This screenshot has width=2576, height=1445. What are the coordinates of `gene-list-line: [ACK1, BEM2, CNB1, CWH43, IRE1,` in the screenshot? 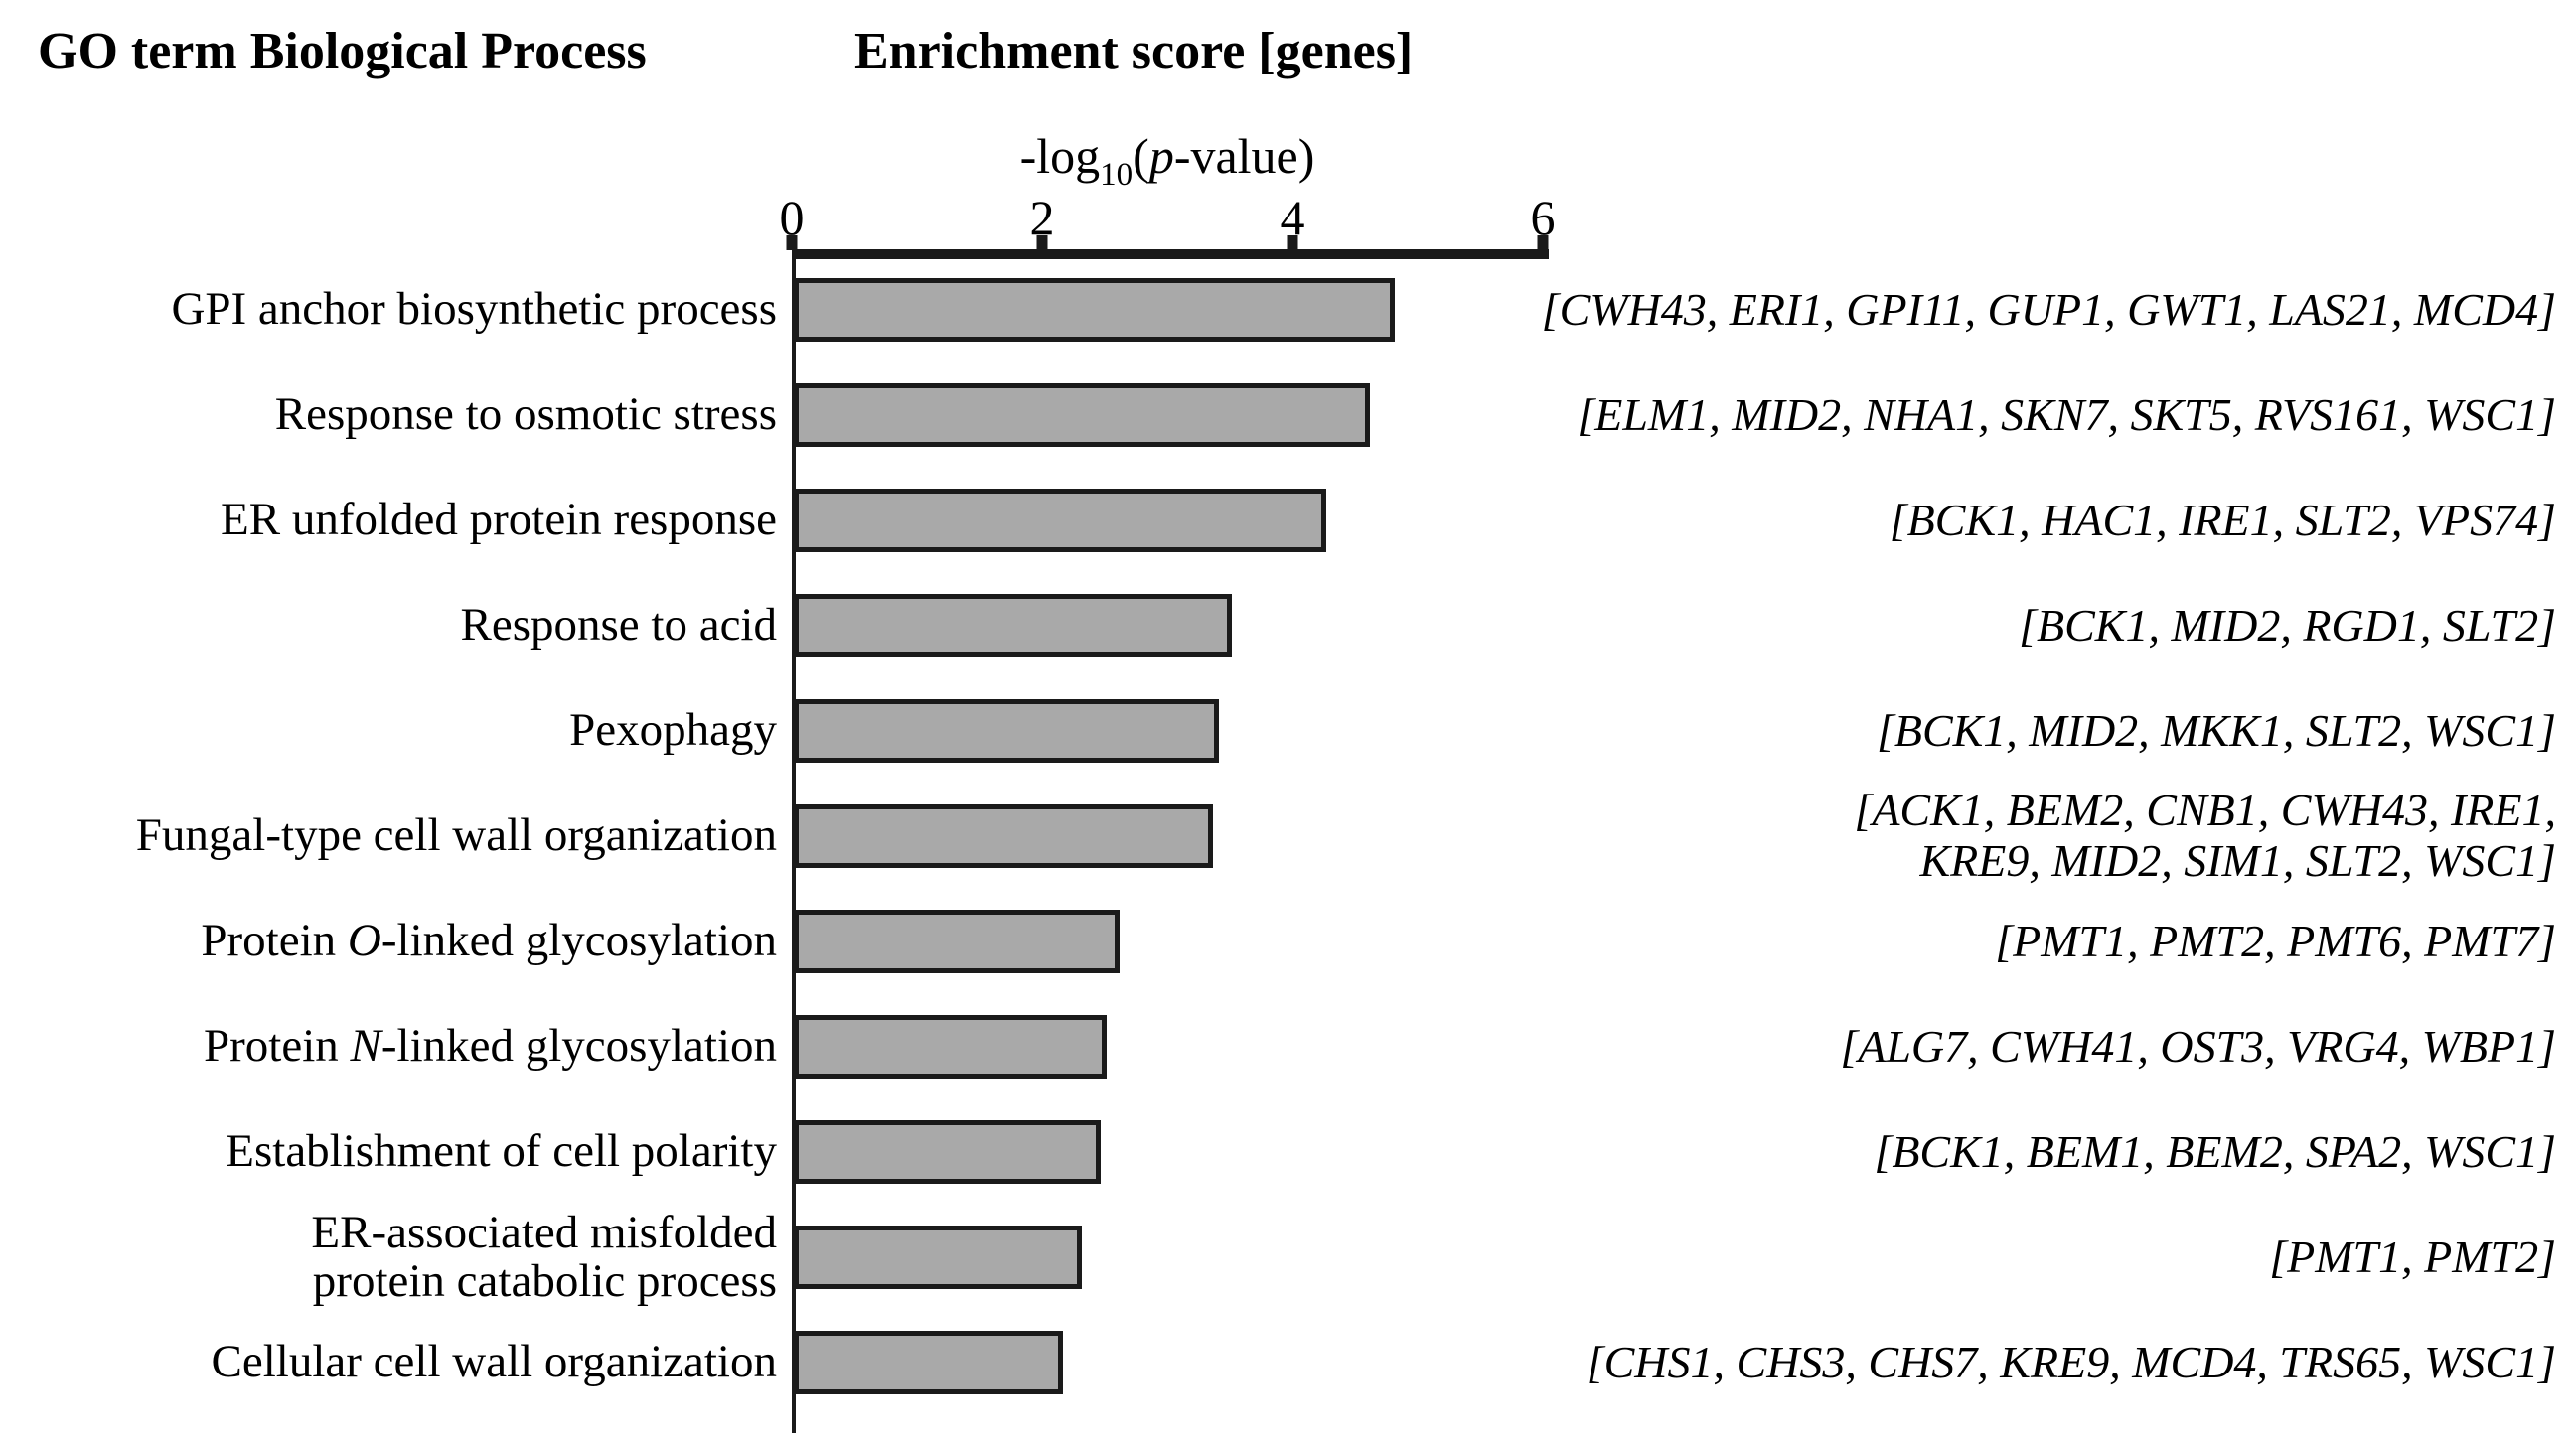 It's located at (2205, 811).